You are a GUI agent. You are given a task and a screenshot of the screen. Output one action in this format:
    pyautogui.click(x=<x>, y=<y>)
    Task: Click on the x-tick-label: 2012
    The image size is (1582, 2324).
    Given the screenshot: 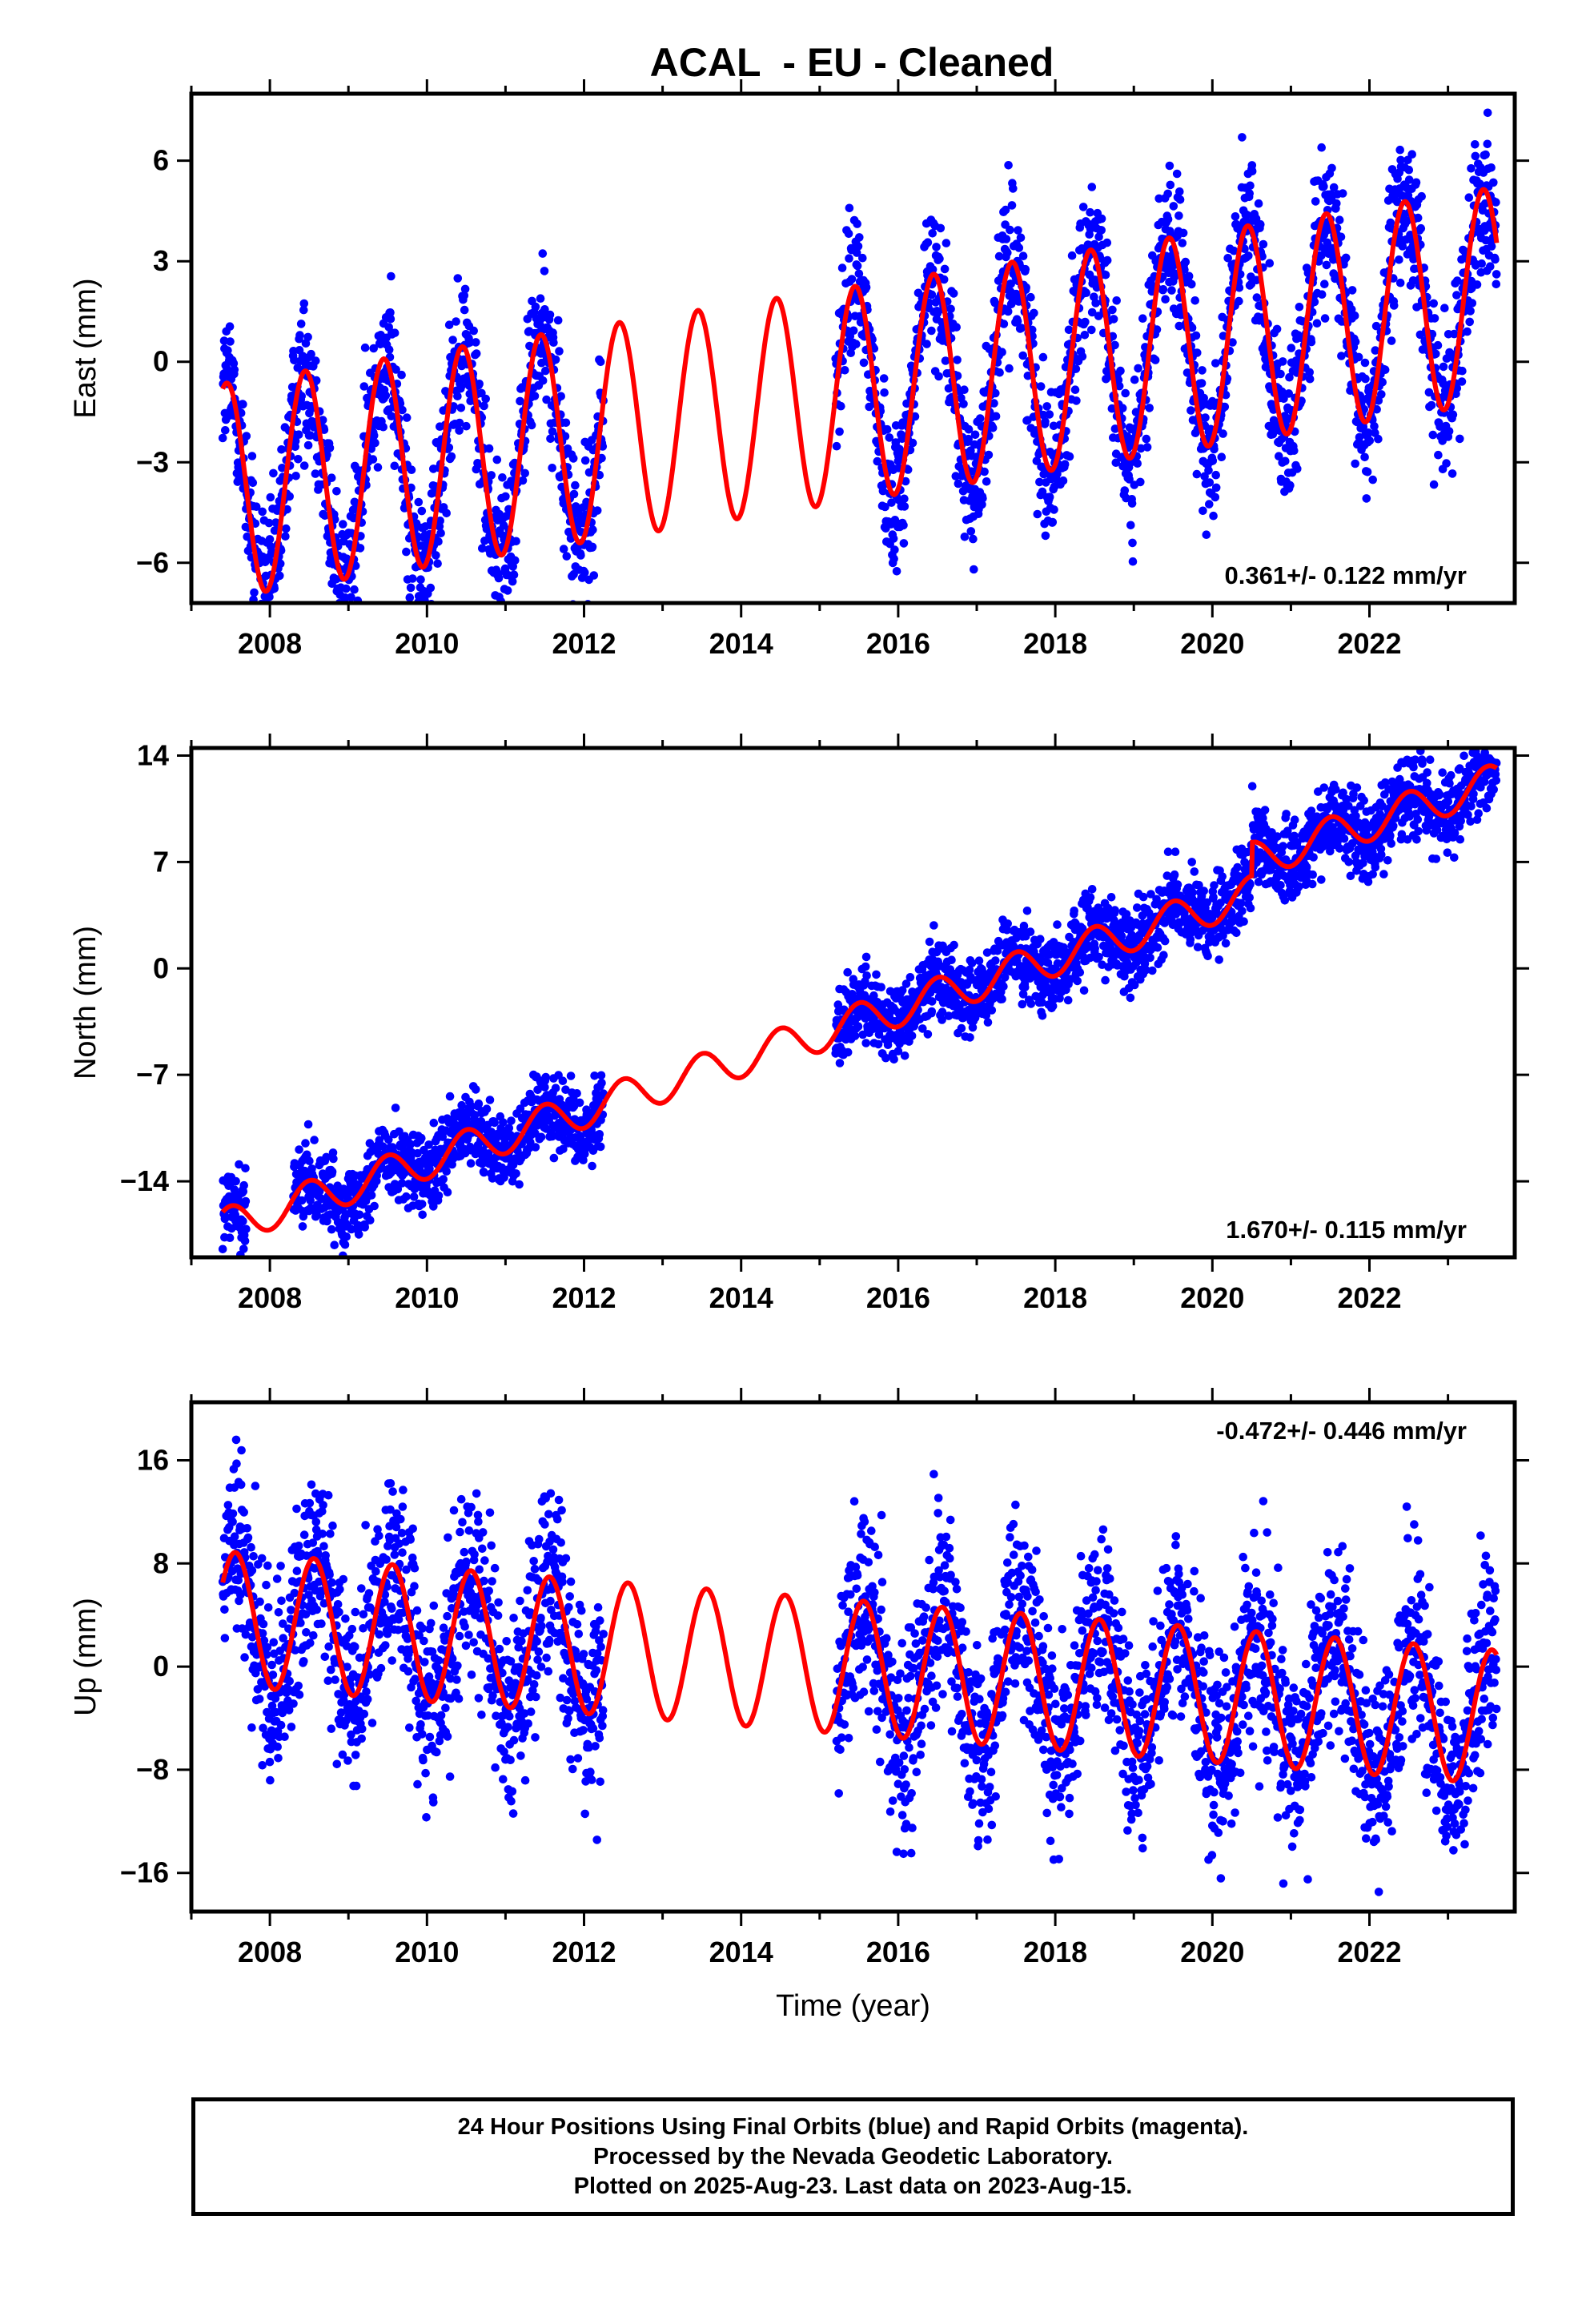 What is the action you would take?
    pyautogui.click(x=584, y=644)
    